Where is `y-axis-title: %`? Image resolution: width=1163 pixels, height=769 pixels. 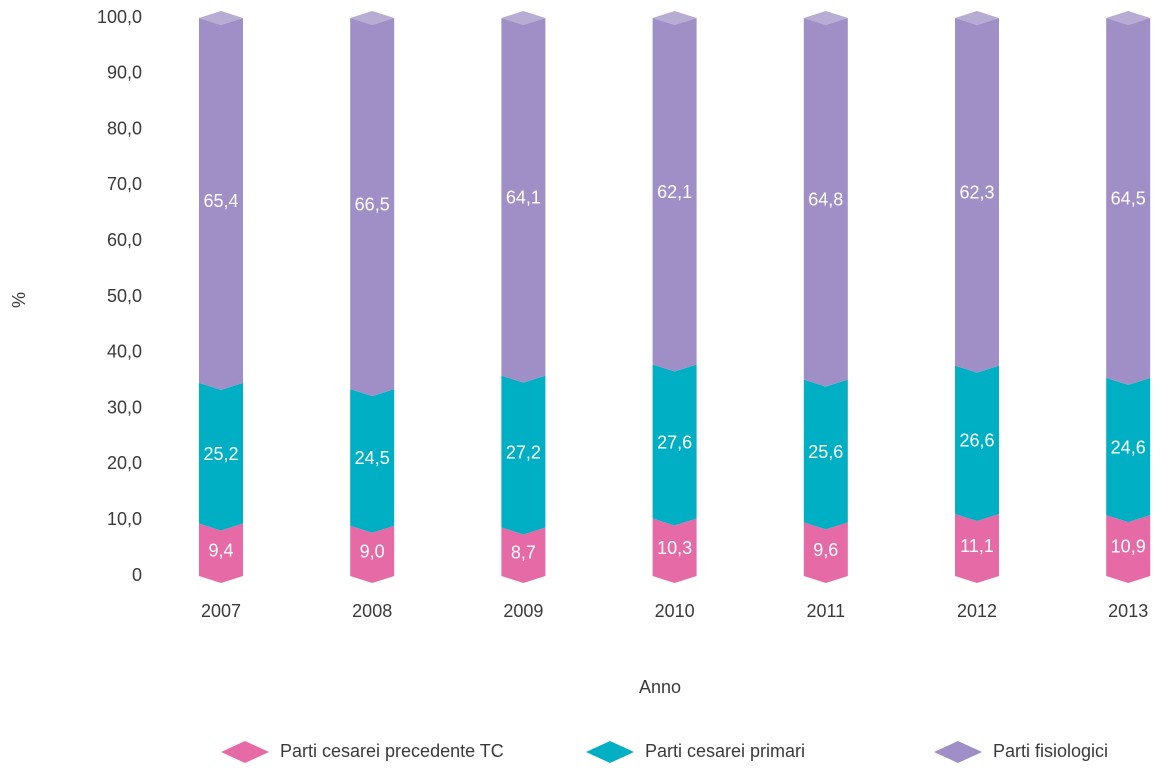 y-axis-title: % is located at coordinates (19, 300).